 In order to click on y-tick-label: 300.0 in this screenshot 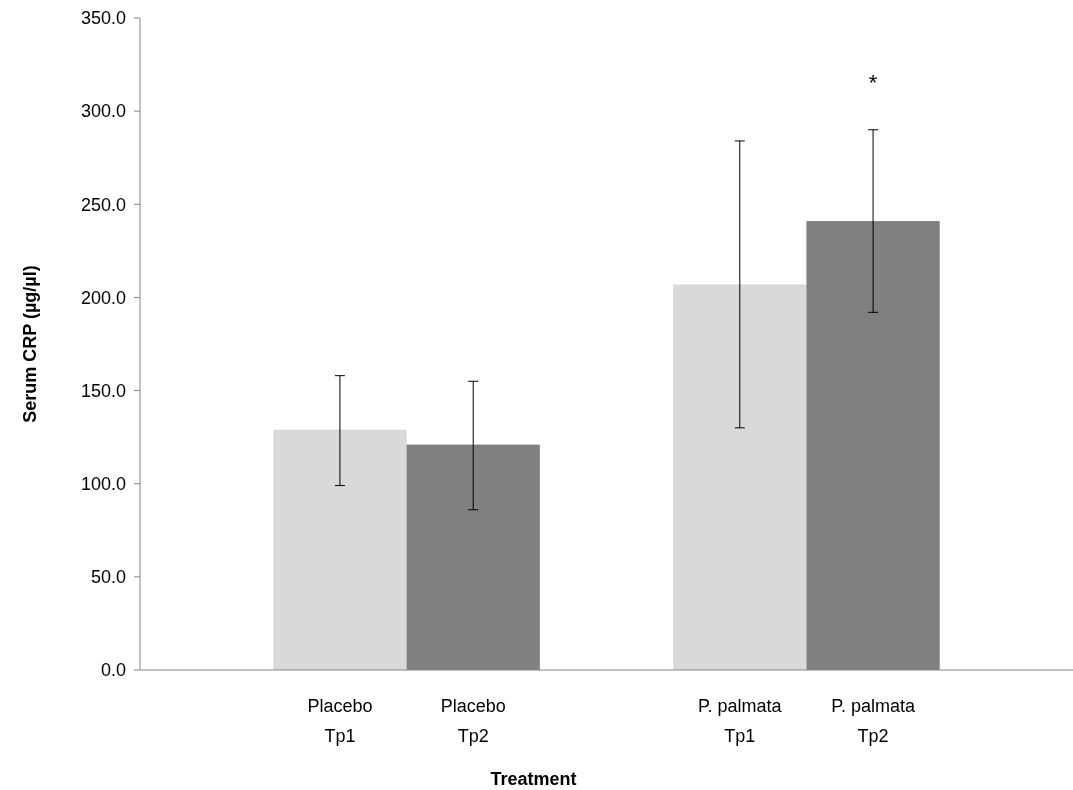, I will do `click(103, 111)`.